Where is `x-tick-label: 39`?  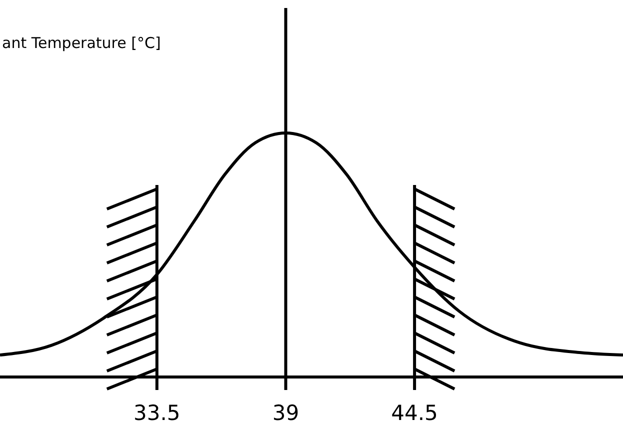
x-tick-label: 39 is located at coordinates (286, 413).